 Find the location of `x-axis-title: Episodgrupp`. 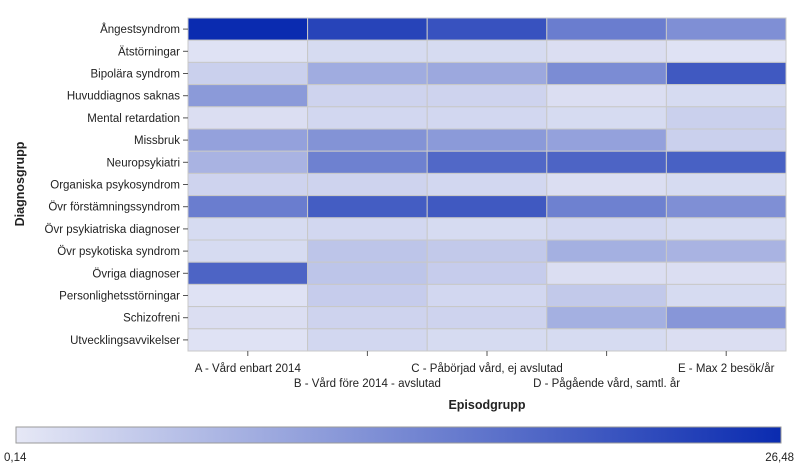

x-axis-title: Episodgrupp is located at coordinates (486, 405).